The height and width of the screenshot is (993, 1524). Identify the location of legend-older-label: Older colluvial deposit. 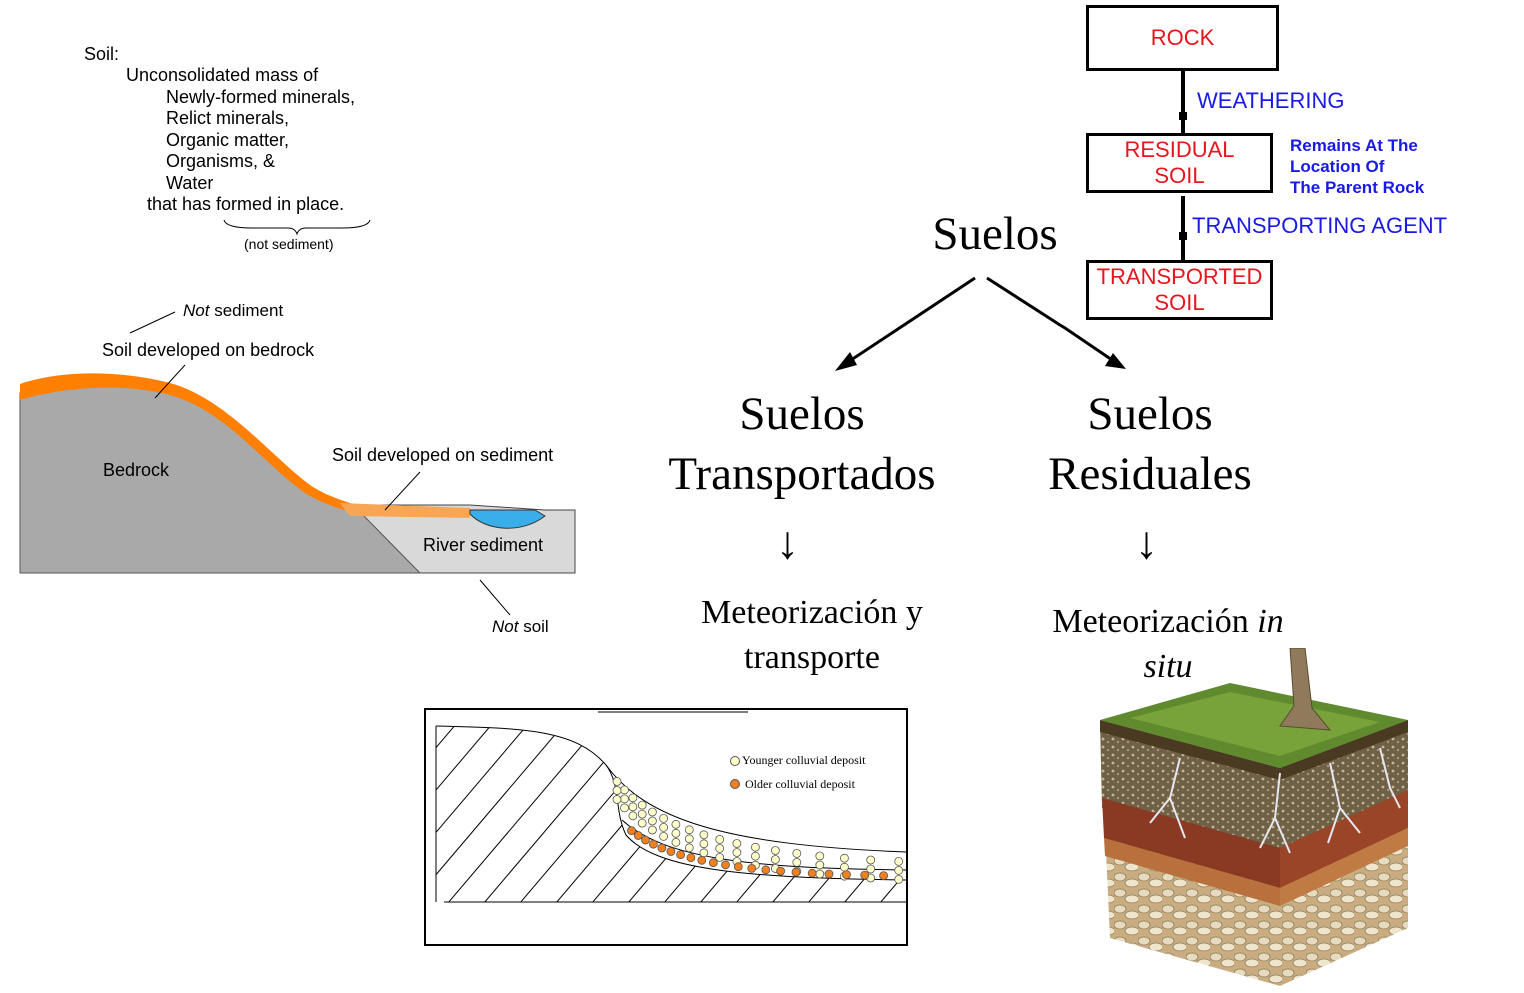
(800, 784).